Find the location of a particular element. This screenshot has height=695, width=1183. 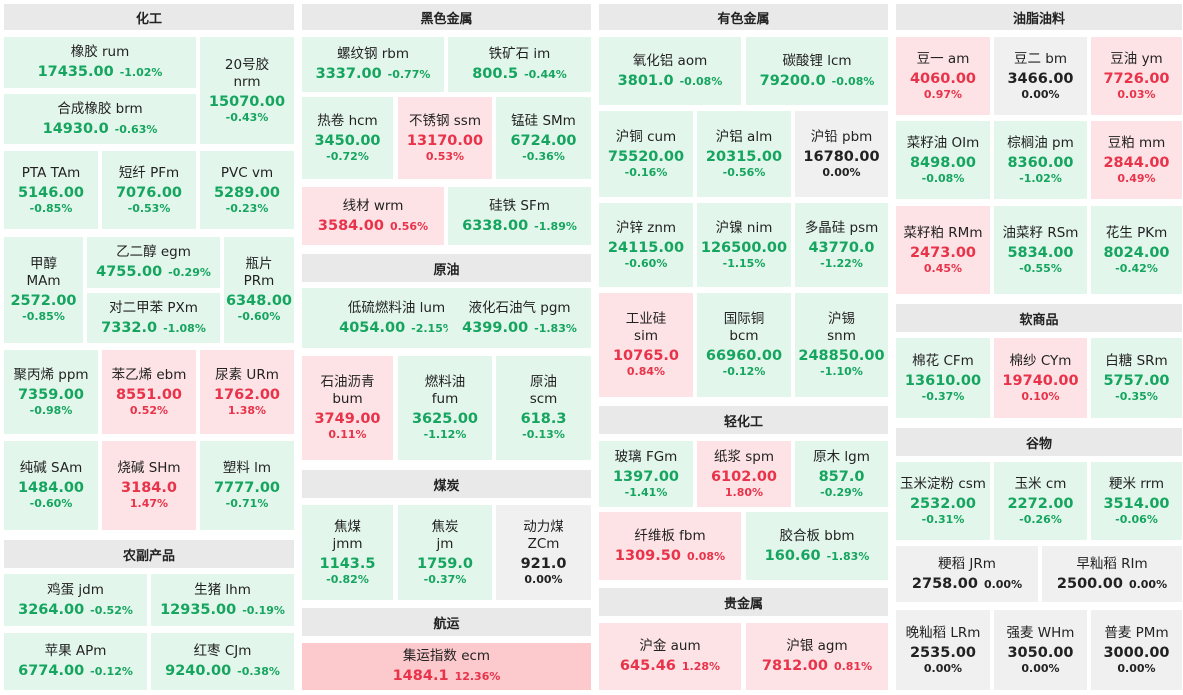

commodity-tile: 液化石油气 pgm 4399.00 -1.83% is located at coordinates (519, 318).